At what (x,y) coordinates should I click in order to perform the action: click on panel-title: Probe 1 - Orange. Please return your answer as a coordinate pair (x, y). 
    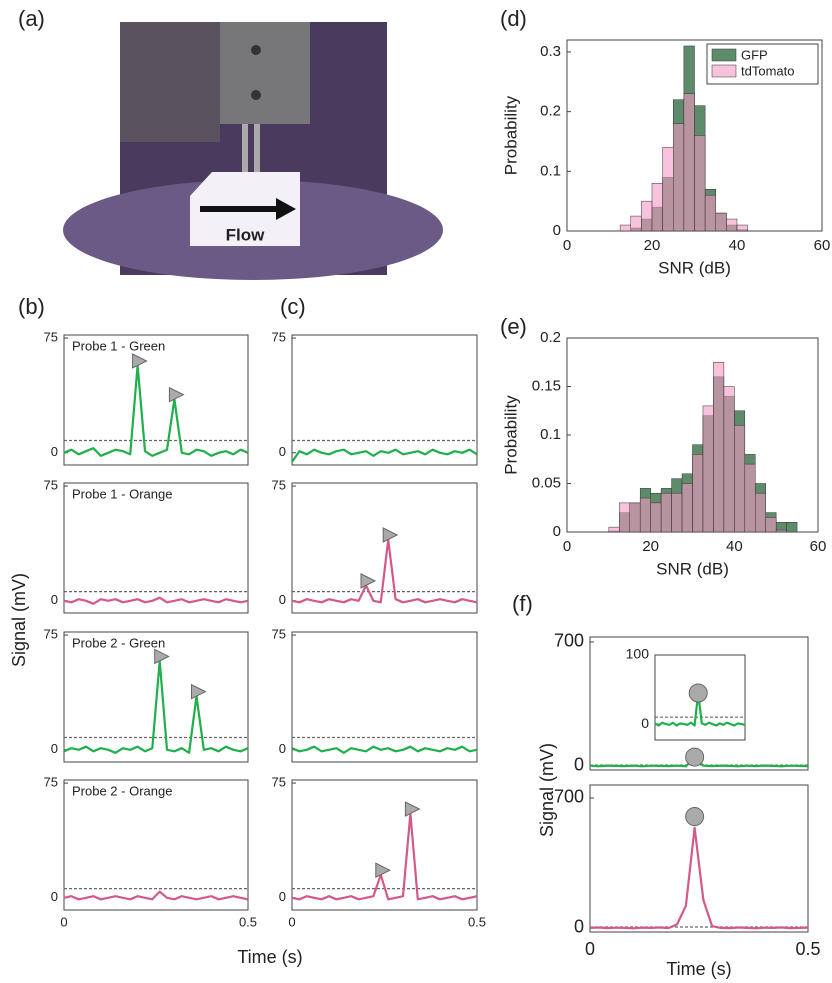
    Looking at the image, I should click on (122, 493).